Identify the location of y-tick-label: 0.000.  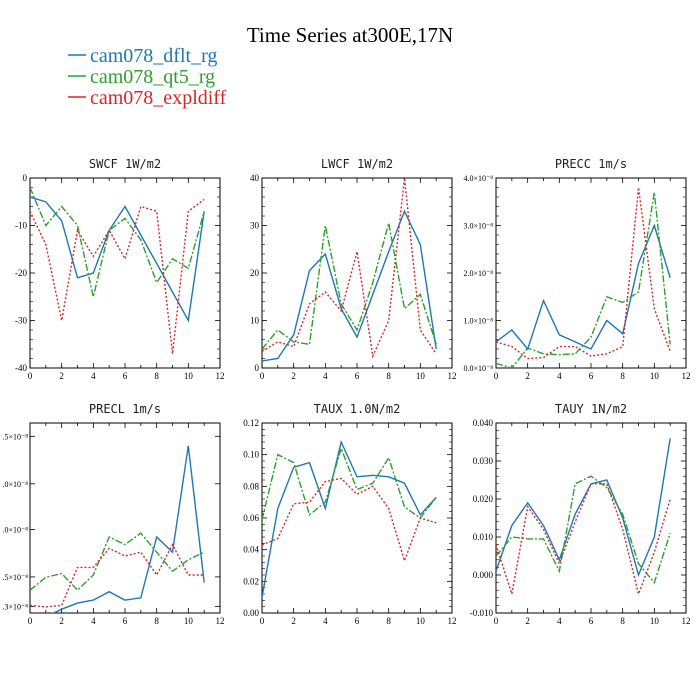
(483, 575).